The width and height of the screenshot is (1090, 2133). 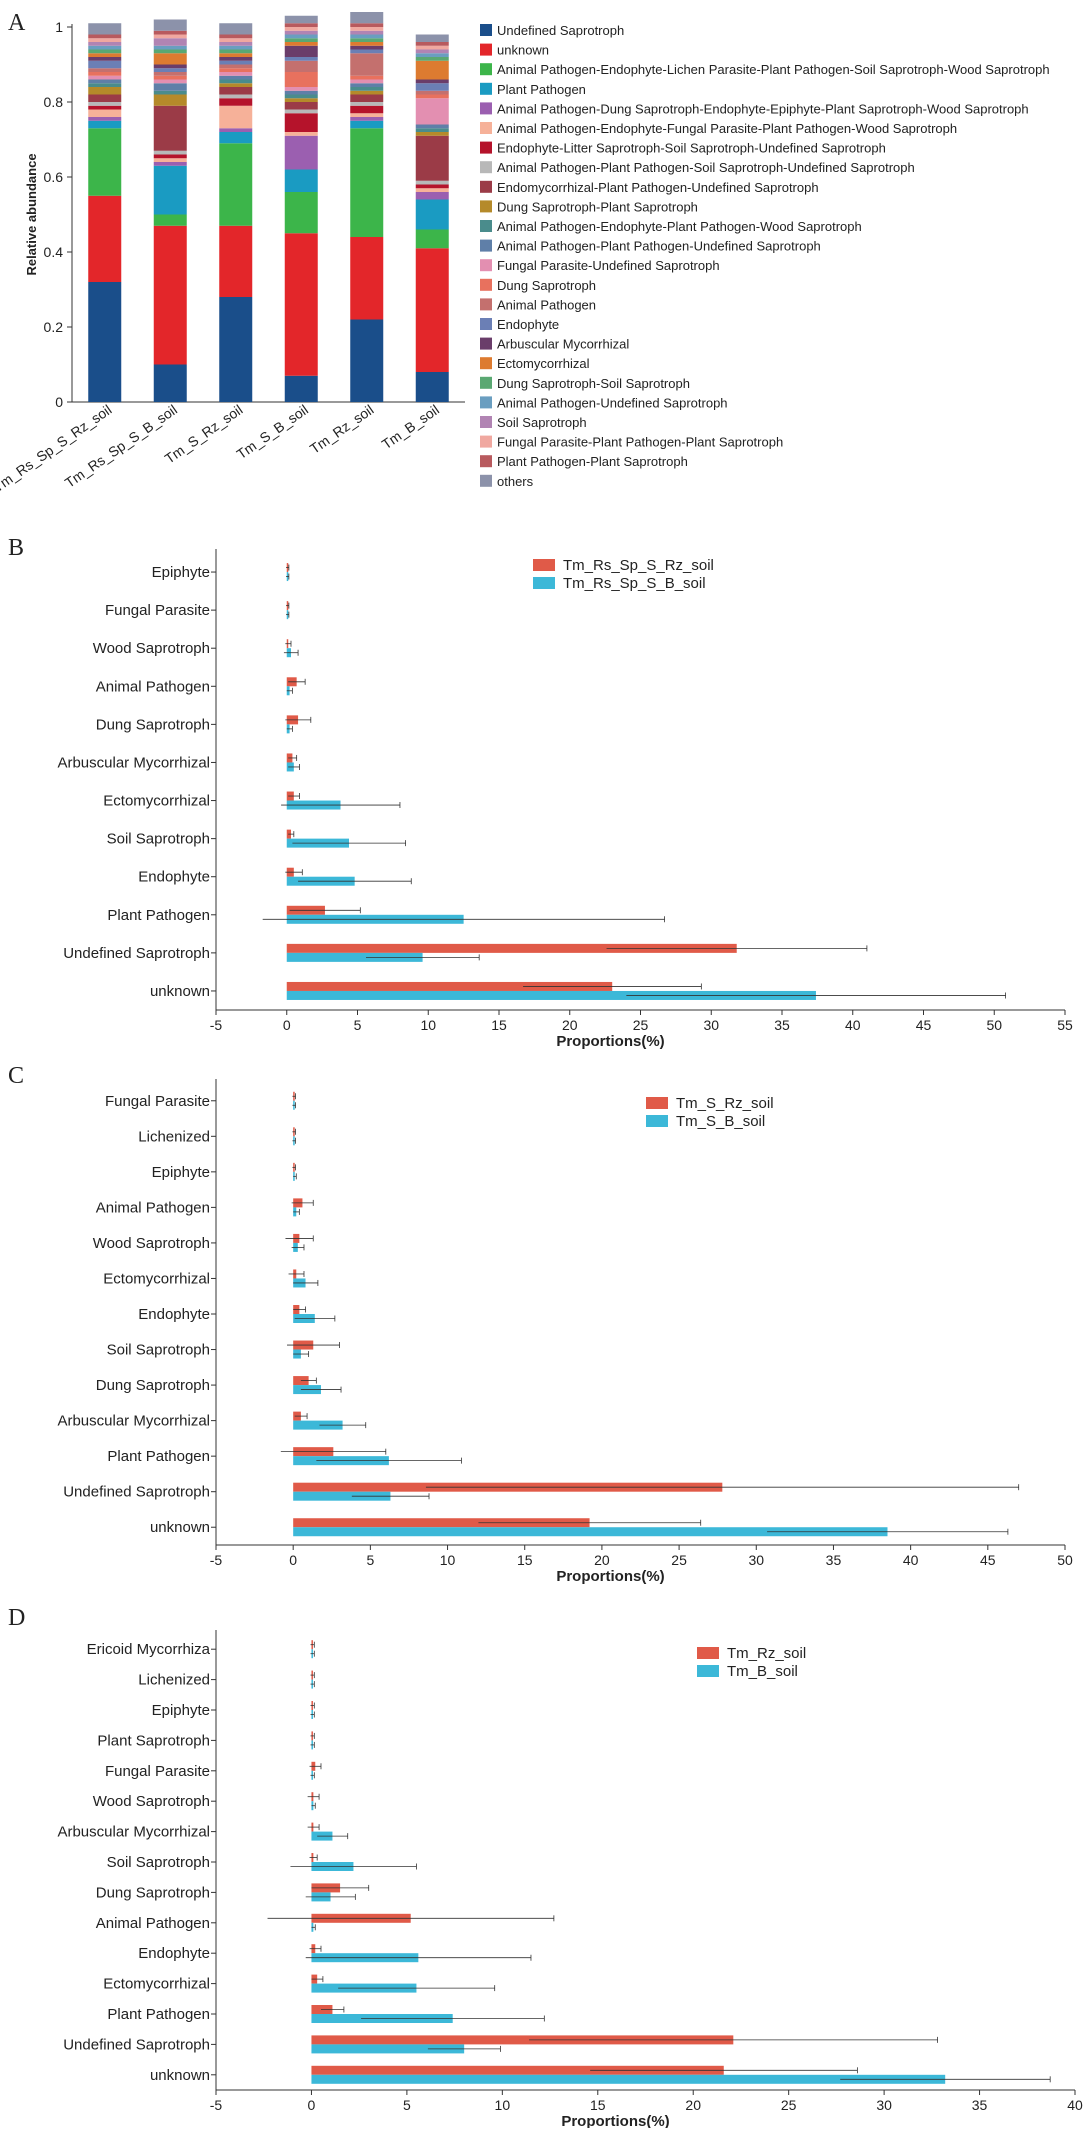 I want to click on panel-b-x-tick-label: 10, so click(x=428, y=1025).